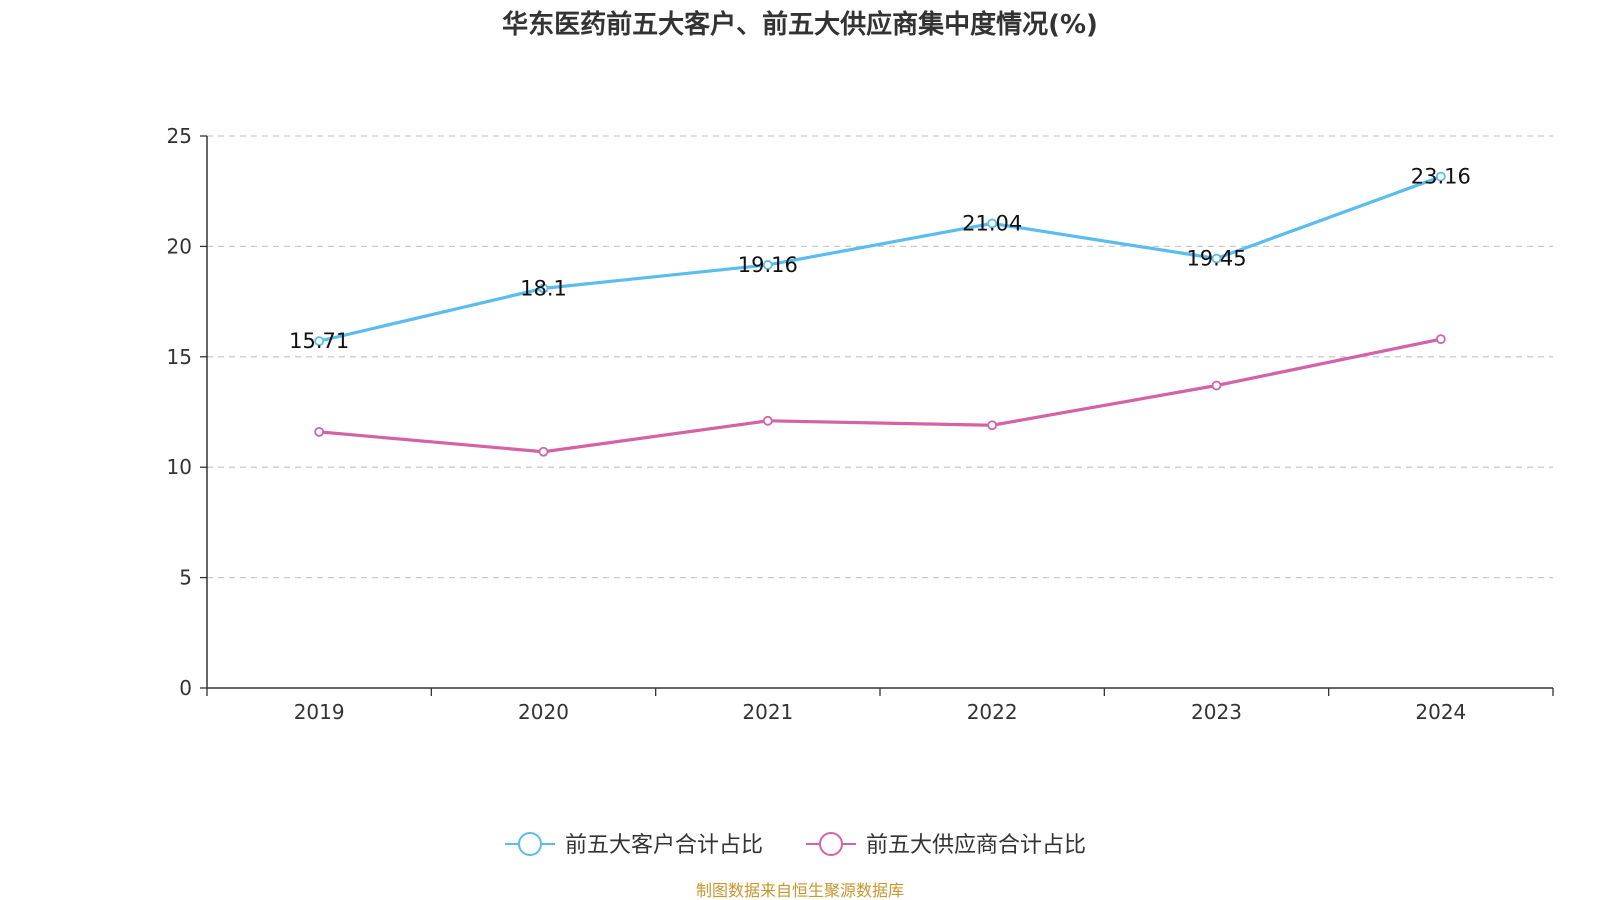  I want to click on data-label: 21.04, so click(992, 223).